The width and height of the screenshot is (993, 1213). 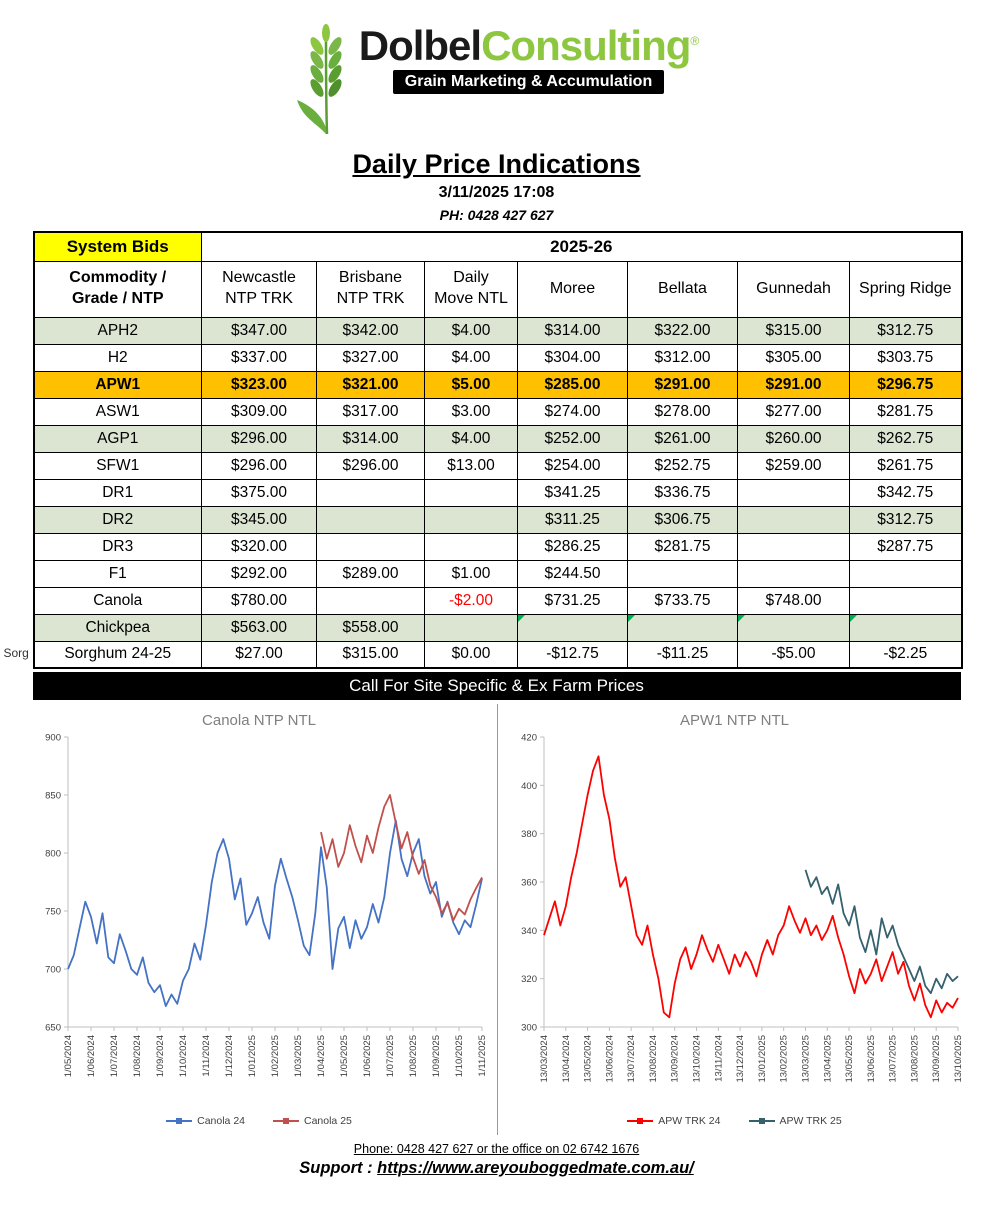 What do you see at coordinates (572, 465) in the screenshot?
I see `price-cell: $254.00` at bounding box center [572, 465].